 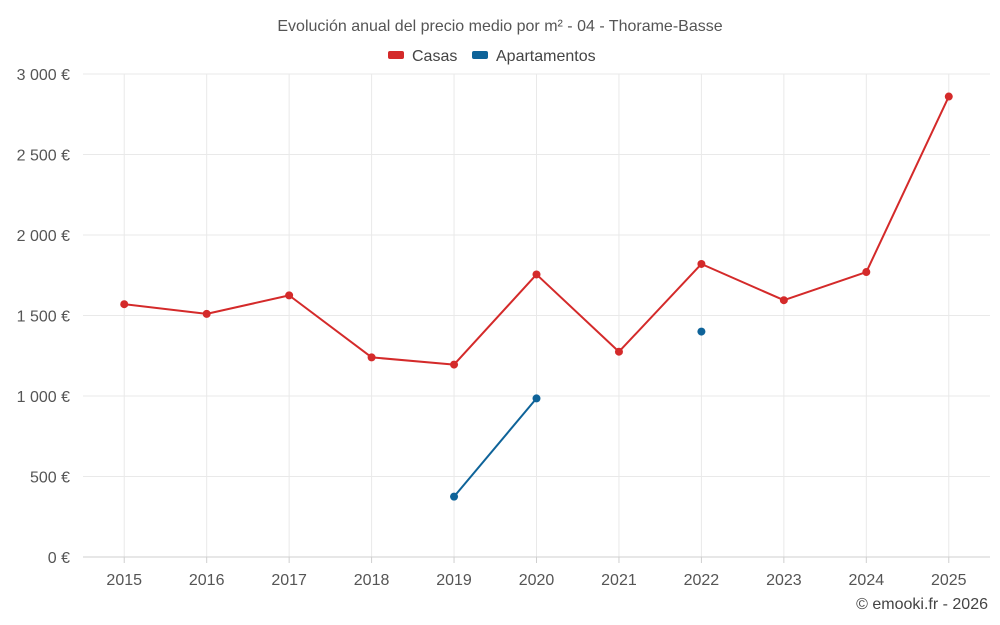 What do you see at coordinates (454, 496) in the screenshot?
I see `data-point-apartamentos-2019` at bounding box center [454, 496].